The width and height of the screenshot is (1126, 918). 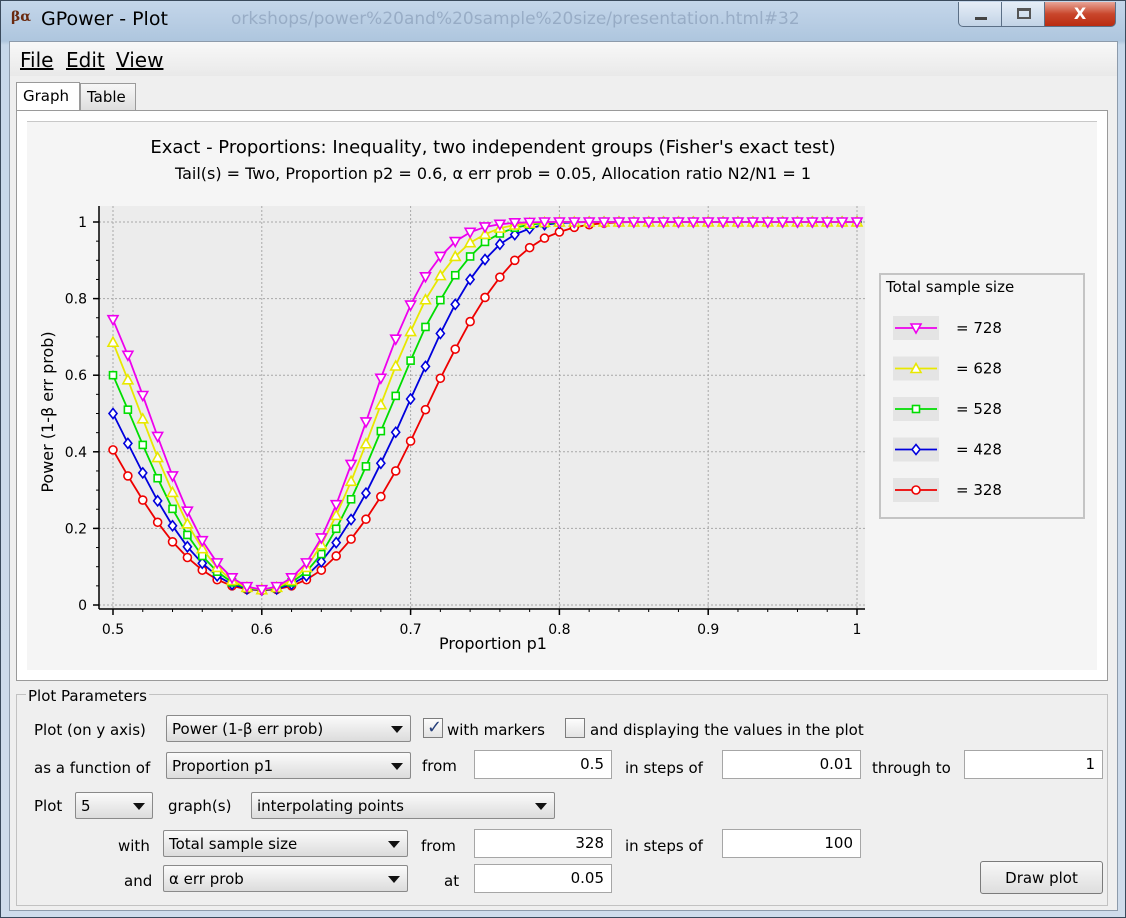 I want to click on window-title: GPower - Plot, so click(x=104, y=19).